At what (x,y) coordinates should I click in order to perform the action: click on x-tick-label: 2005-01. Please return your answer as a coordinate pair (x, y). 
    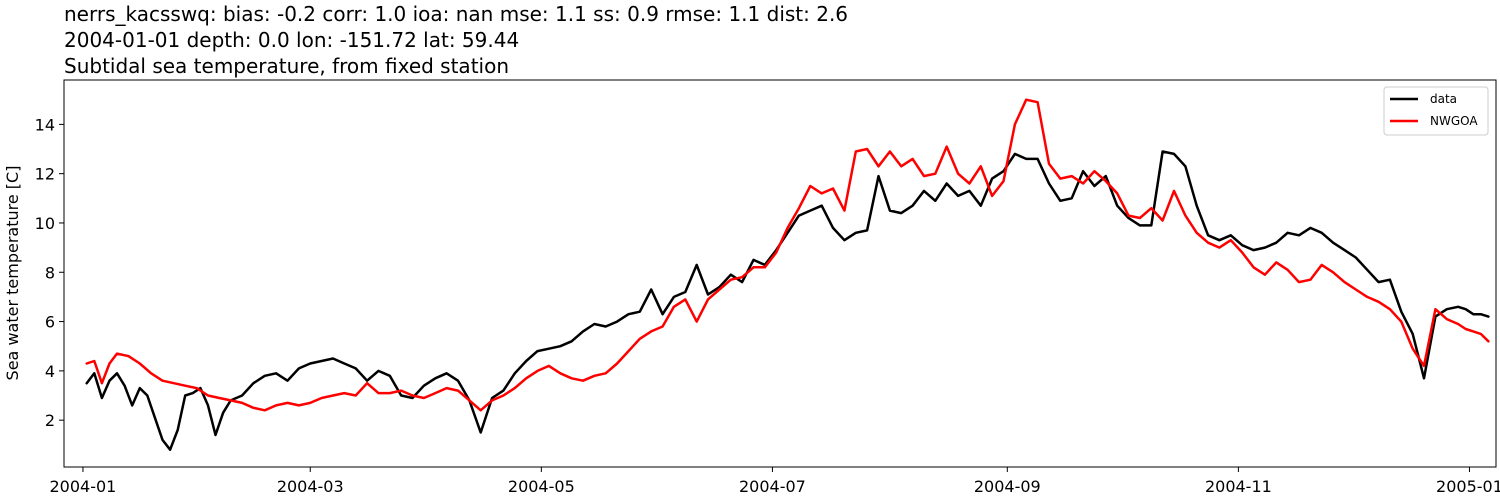
    Looking at the image, I should click on (1468, 486).